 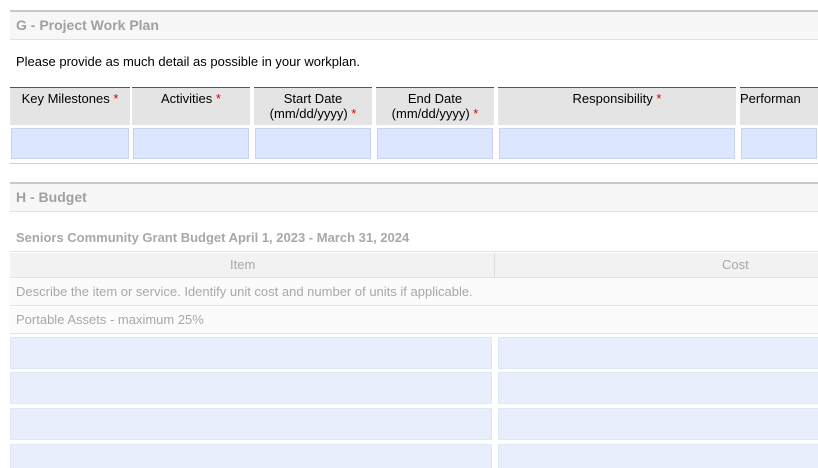 I want to click on column-header: Start Date (mm/dd/yyyy) *, so click(x=313, y=106).